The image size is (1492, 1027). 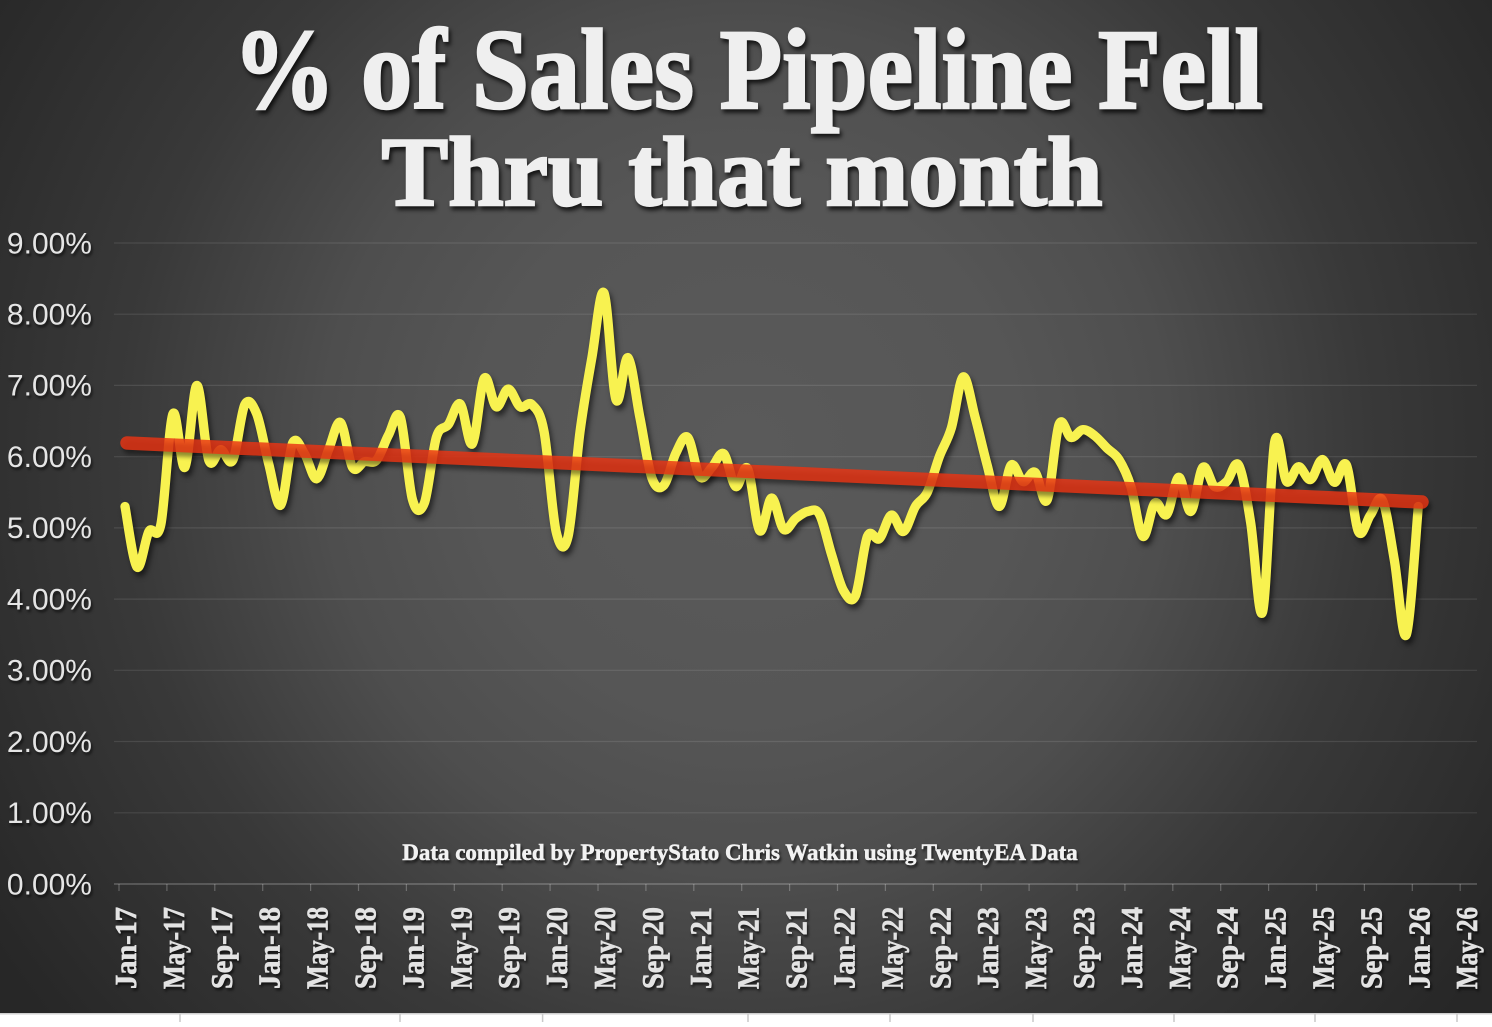 I want to click on svg-text: May-24, so click(x=1179, y=948).